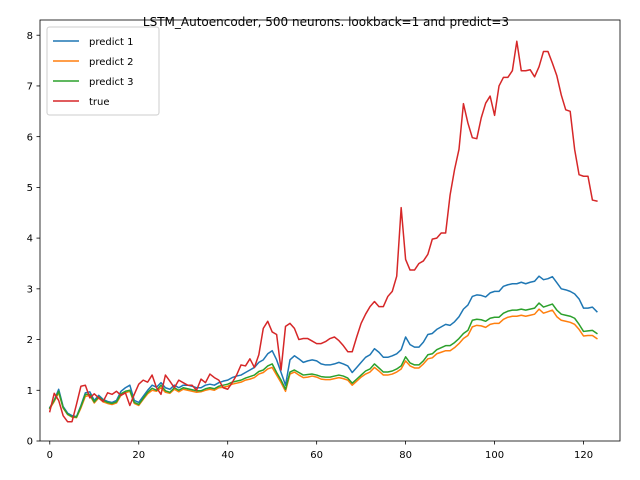 This screenshot has height=480, width=640. I want to click on y-tick-label: 5, so click(30, 188).